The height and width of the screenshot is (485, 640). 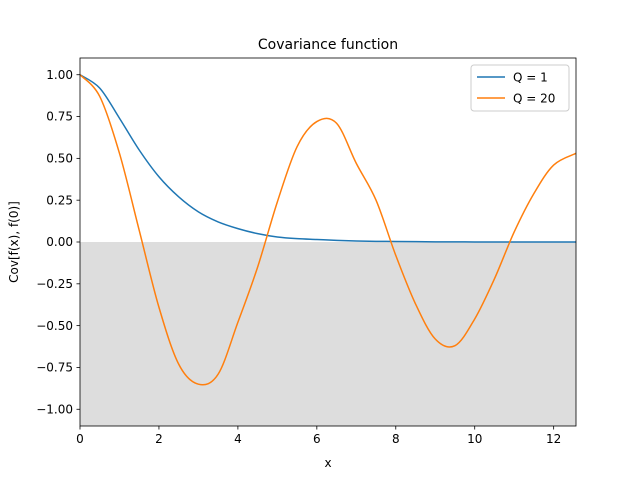 What do you see at coordinates (59, 117) in the screenshot?
I see `y-tick-label: 0.75` at bounding box center [59, 117].